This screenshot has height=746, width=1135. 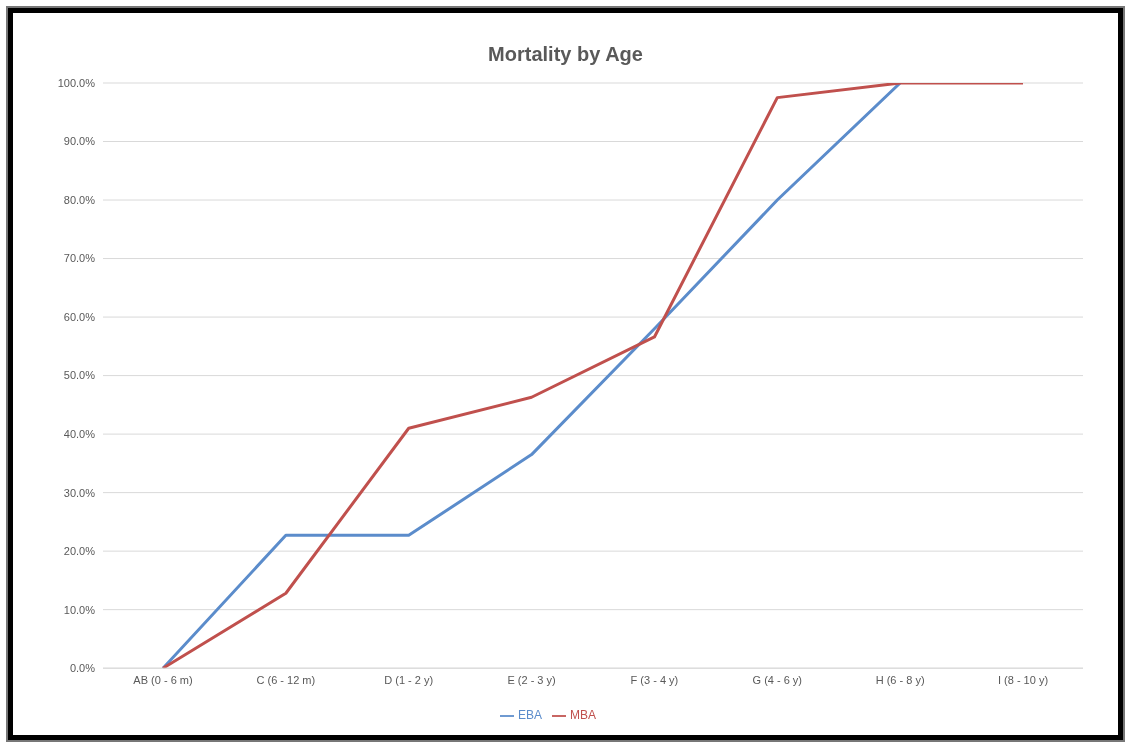 I want to click on x-tick-label: AB (0 - 6 m), so click(x=163, y=679).